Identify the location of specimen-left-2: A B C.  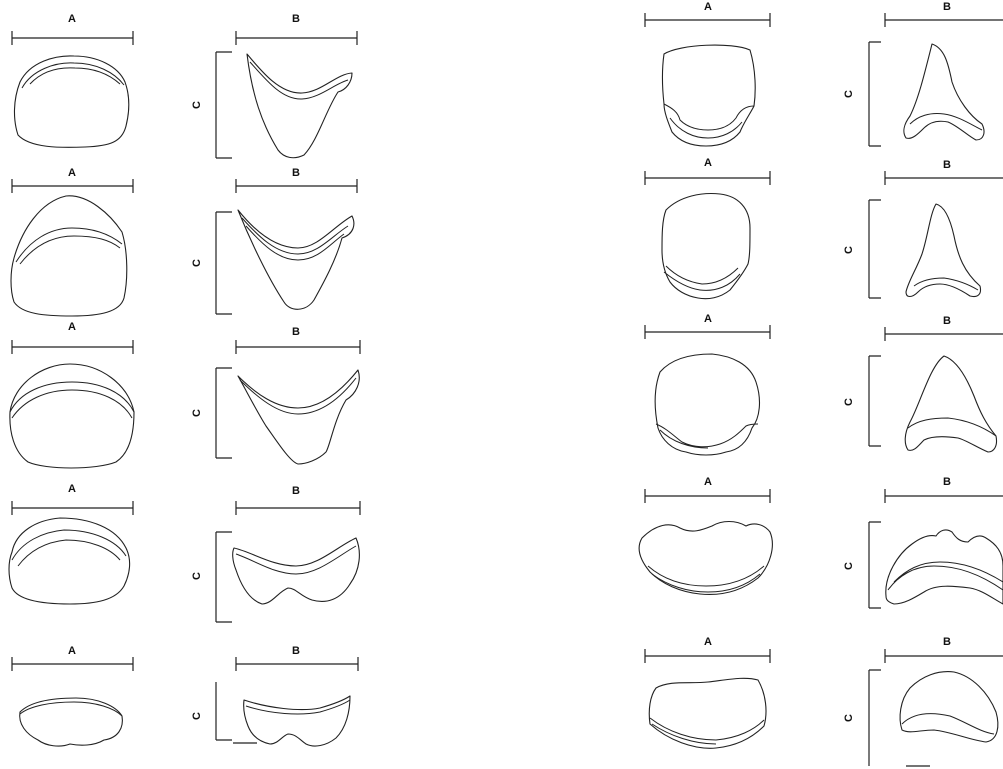
(184, 242).